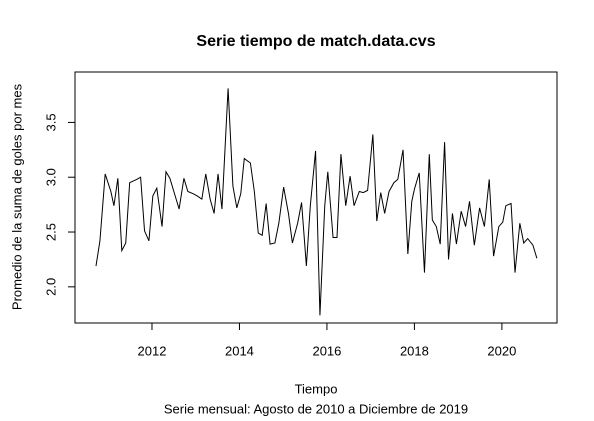 This screenshot has height=421, width=594. Describe the element at coordinates (50, 232) in the screenshot. I see `y-tick-label: 2.5` at that location.